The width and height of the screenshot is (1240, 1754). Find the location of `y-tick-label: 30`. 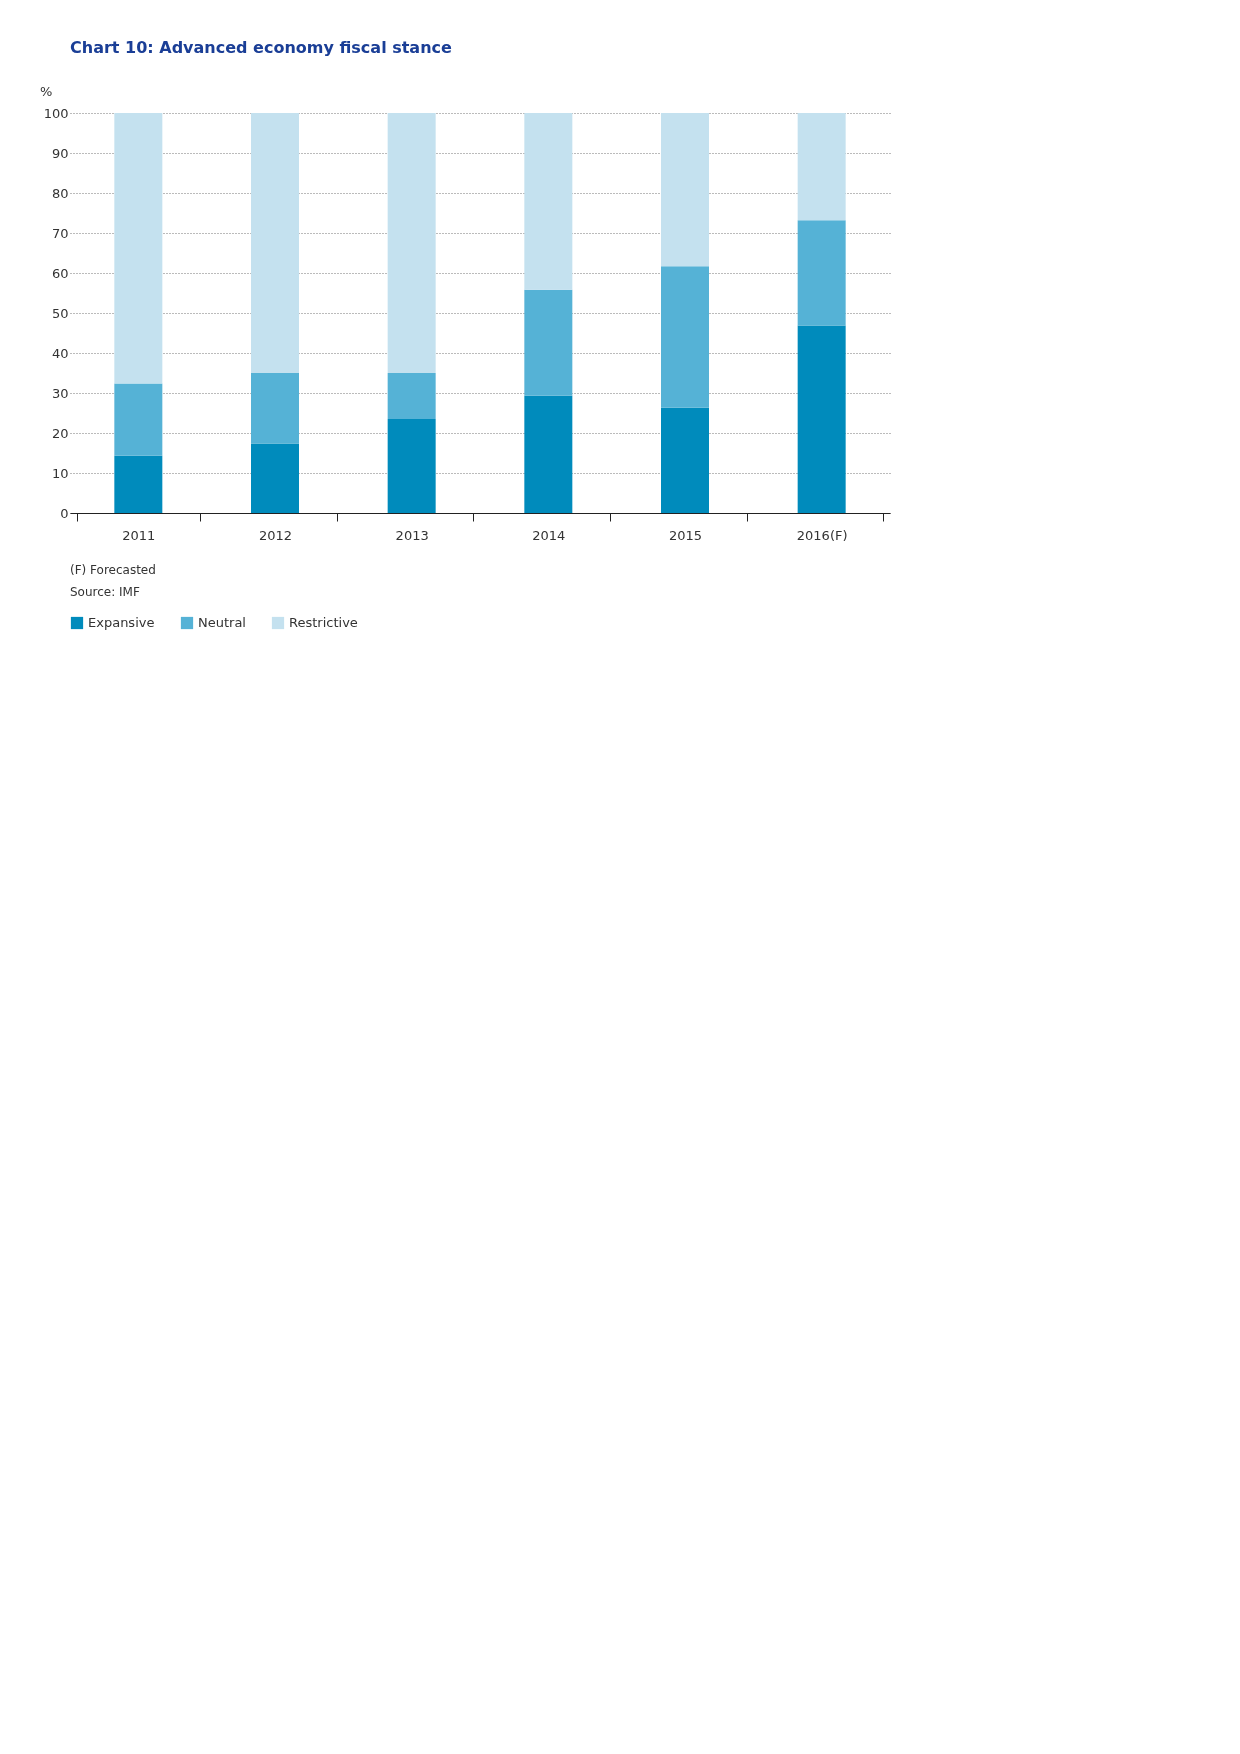

y-tick-label: 30 is located at coordinates (60, 393).